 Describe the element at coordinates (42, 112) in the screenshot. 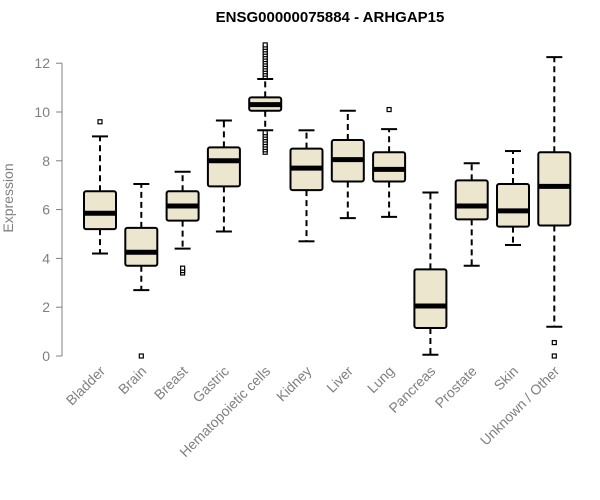

I see `y-tick-label: 10` at that location.